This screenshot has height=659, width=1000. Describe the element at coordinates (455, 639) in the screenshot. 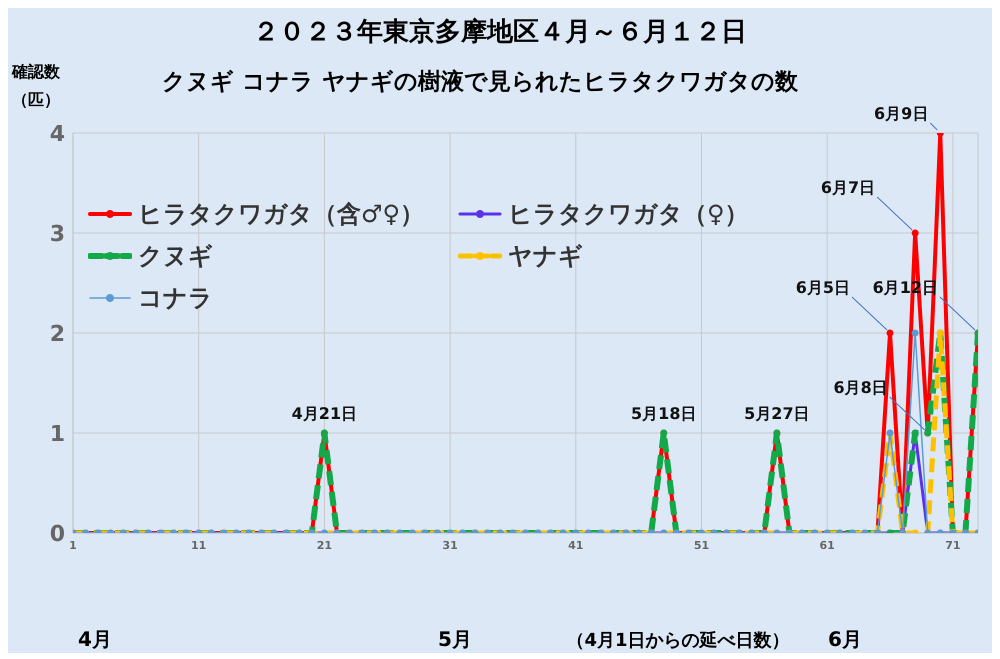

I see `text: 5月` at that location.